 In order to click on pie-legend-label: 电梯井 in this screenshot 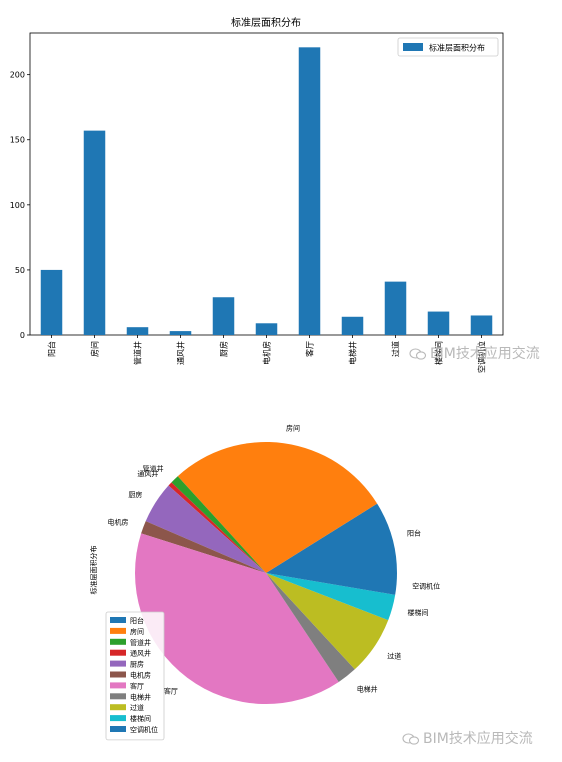, I will do `click(140, 696)`.